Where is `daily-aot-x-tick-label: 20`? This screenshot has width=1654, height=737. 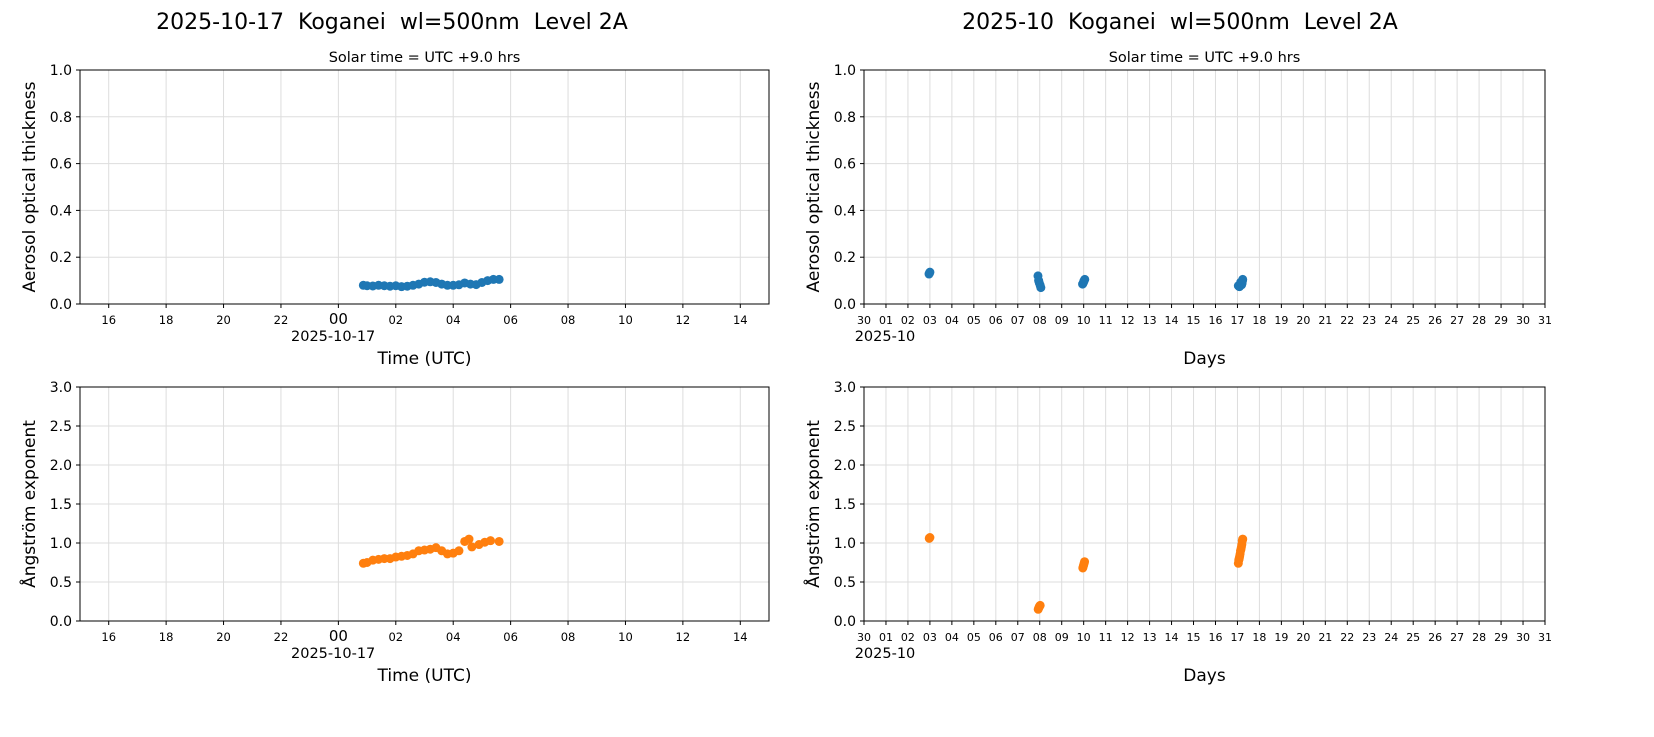
daily-aot-x-tick-label: 20 is located at coordinates (223, 320).